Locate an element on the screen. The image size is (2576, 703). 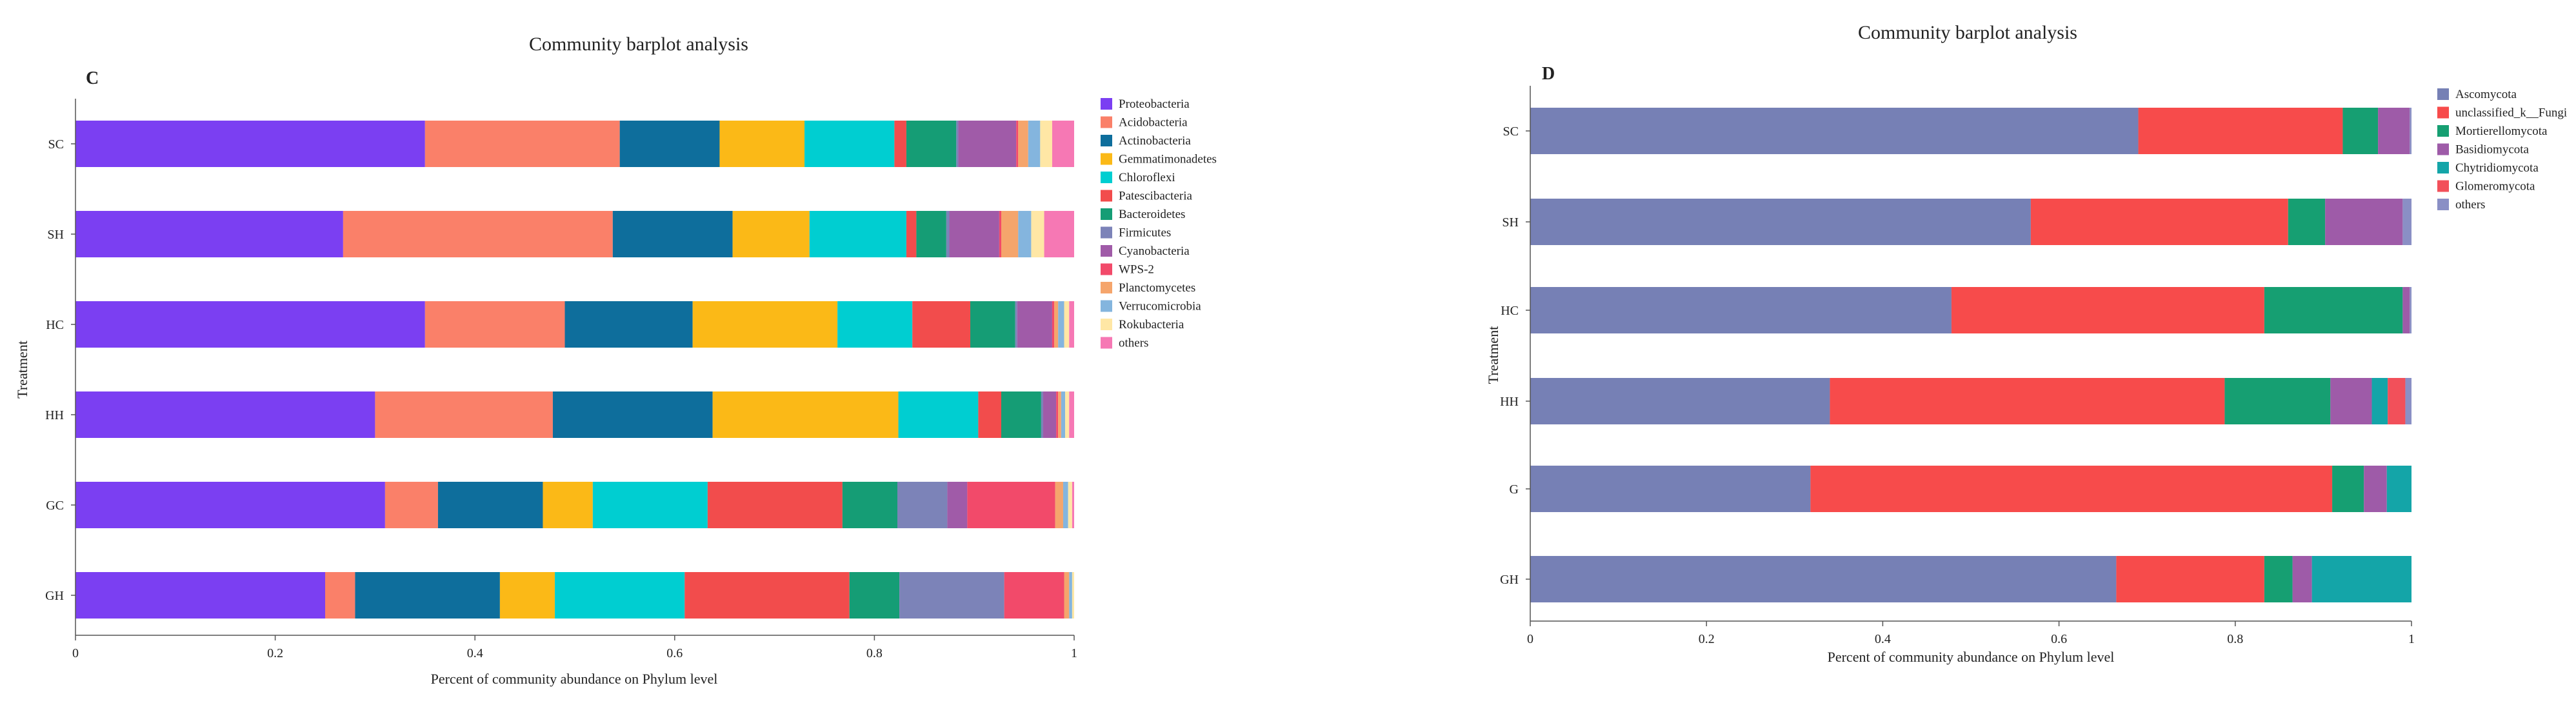
legend-item-unclassified-k-fungi: unclassified_k__Fungi is located at coordinates (2502, 113).